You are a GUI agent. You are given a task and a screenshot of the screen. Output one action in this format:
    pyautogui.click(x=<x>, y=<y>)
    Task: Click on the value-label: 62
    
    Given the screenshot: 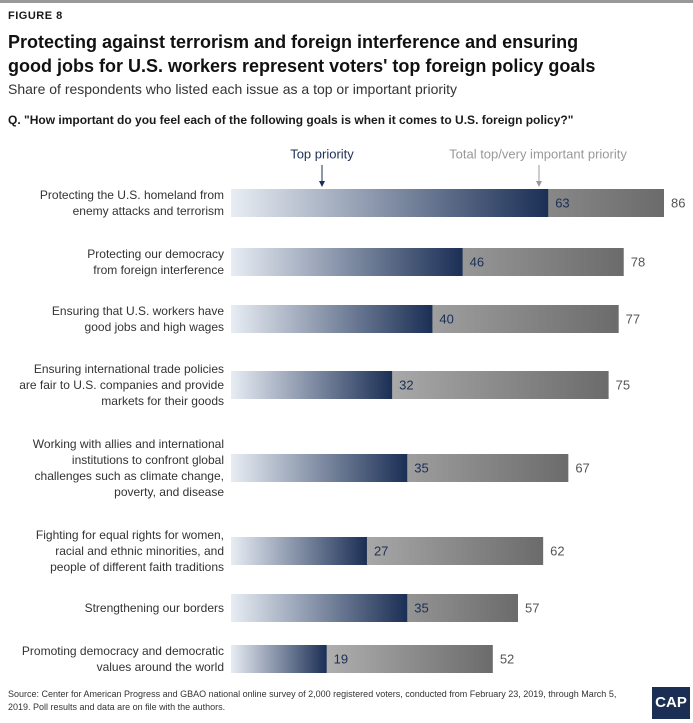 What is the action you would take?
    pyautogui.click(x=557, y=550)
    